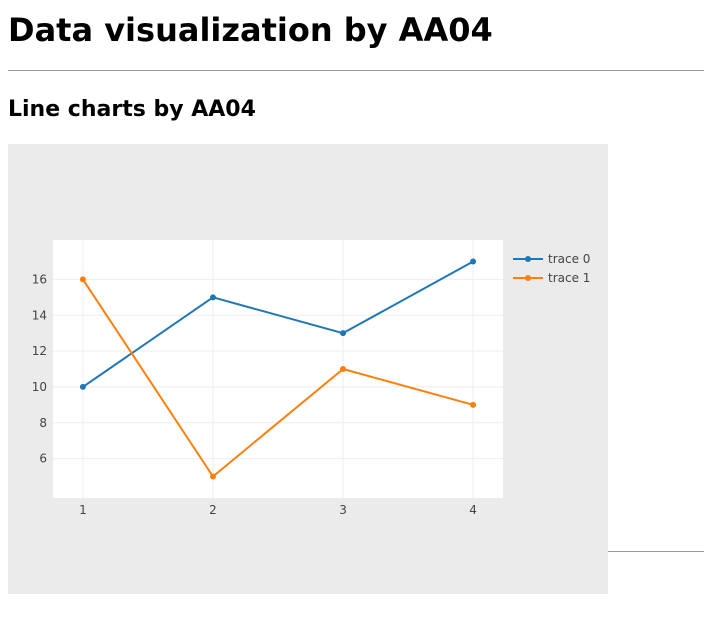  Describe the element at coordinates (278, 510) in the screenshot. I see `x-axis-ticks: 1 2 3 4` at that location.